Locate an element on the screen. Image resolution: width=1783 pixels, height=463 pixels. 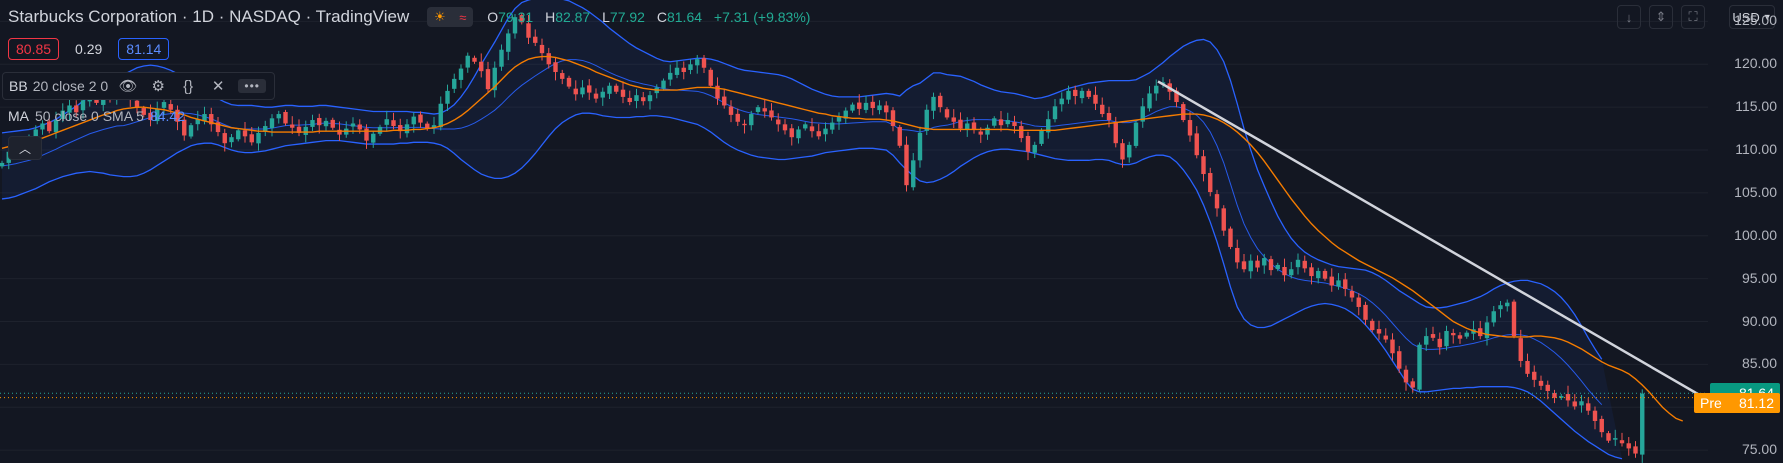
high-key: H is located at coordinates (550, 17).